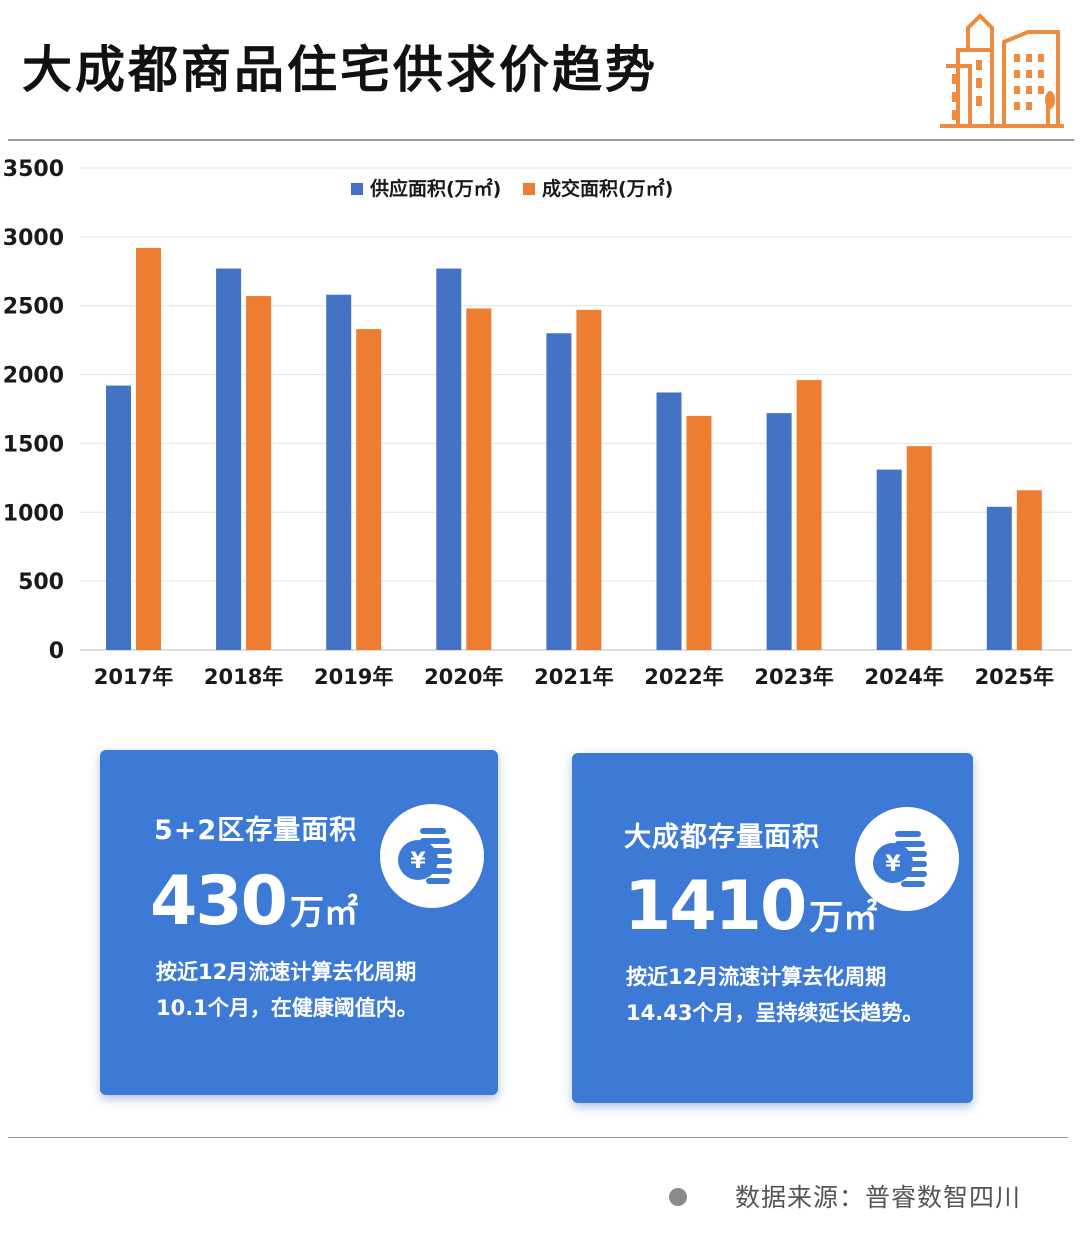  Describe the element at coordinates (463, 677) in the screenshot. I see `x-tick-label: 2020年` at that location.